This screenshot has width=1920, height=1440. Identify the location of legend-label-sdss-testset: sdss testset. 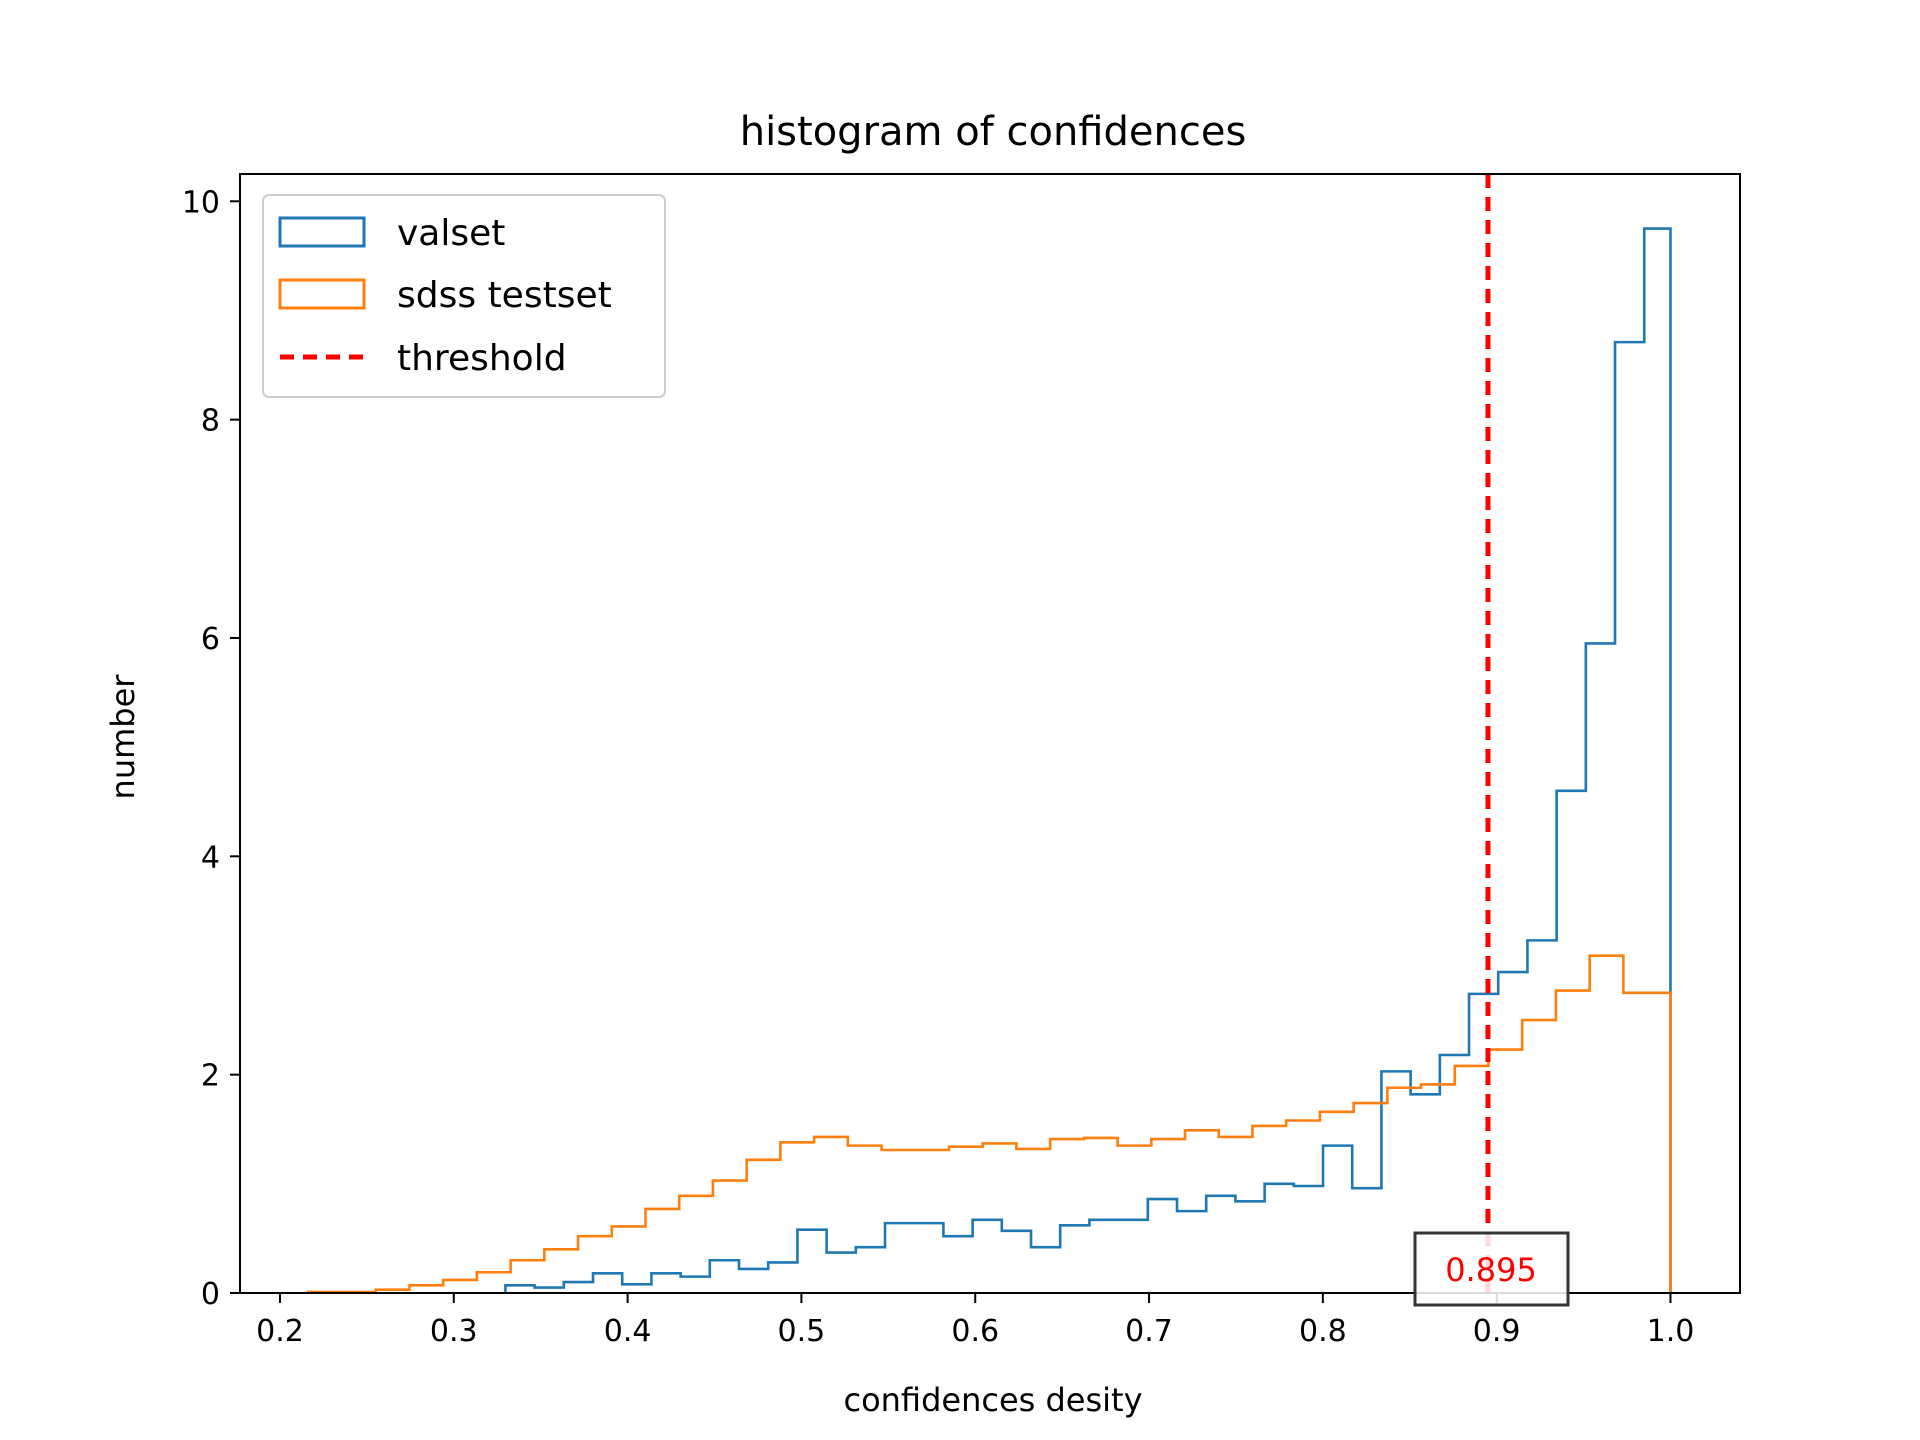
(504, 295).